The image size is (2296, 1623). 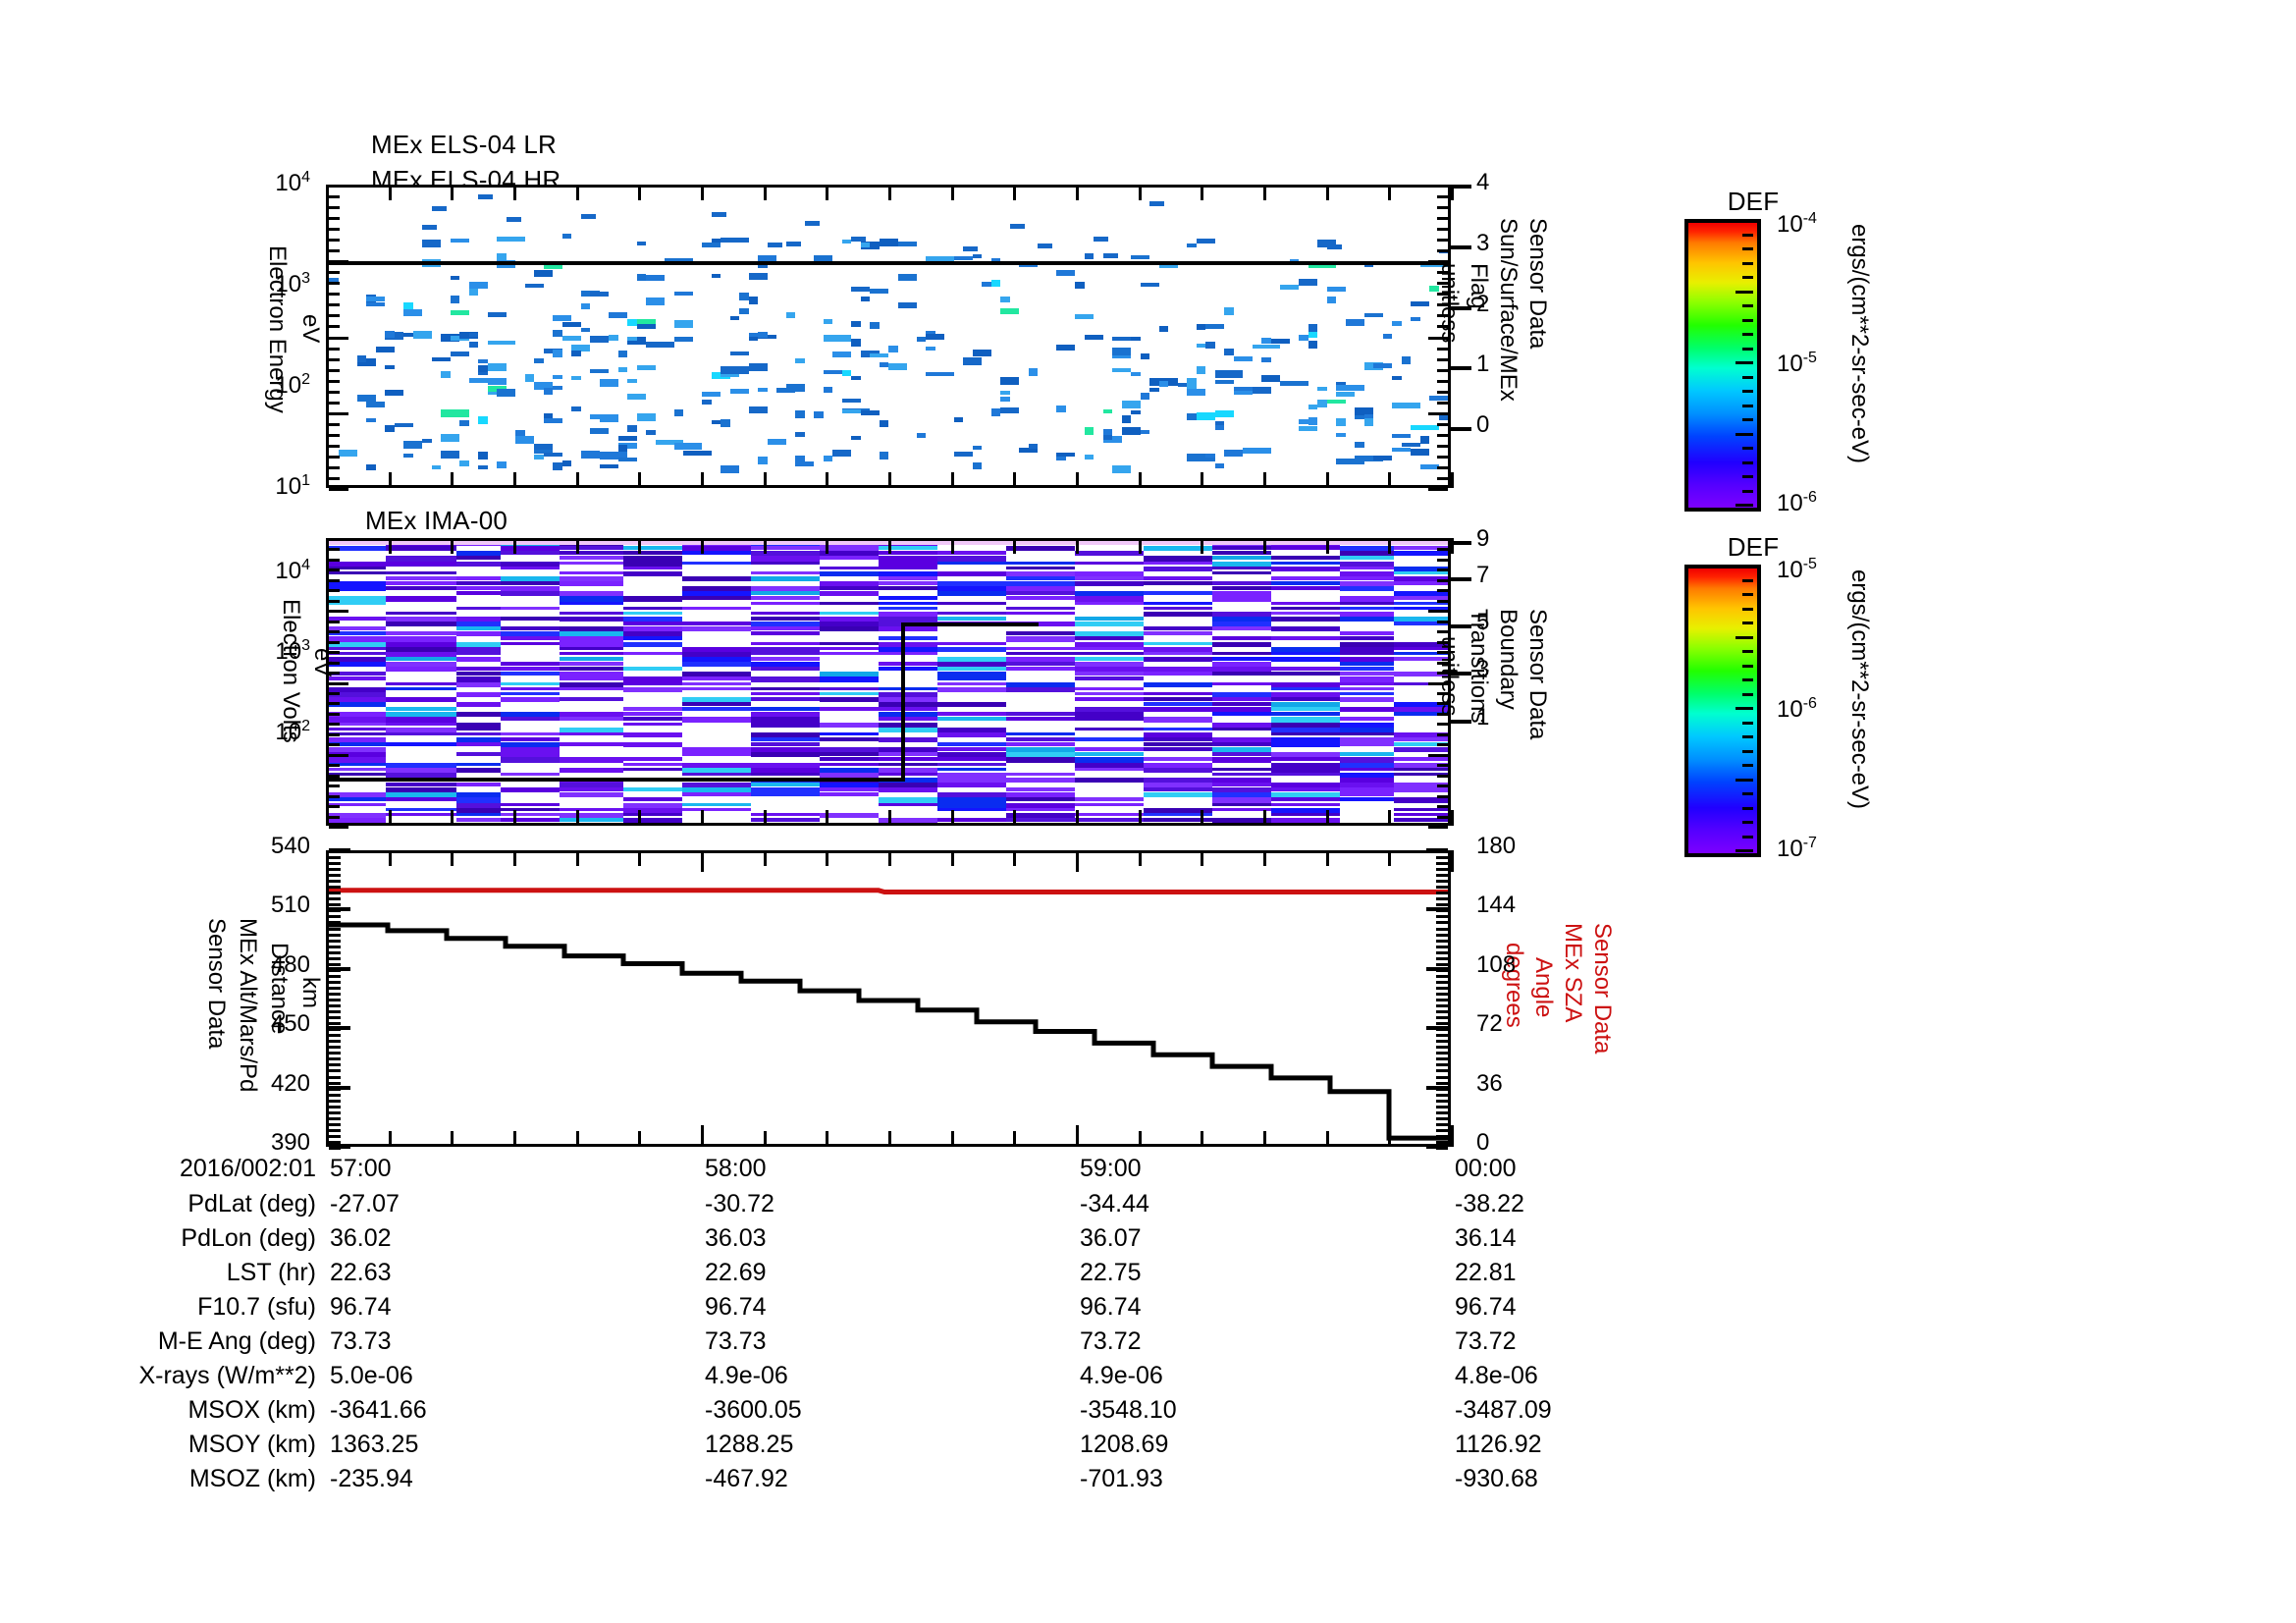 I want to click on els-left-tick, so click(x=334, y=197).